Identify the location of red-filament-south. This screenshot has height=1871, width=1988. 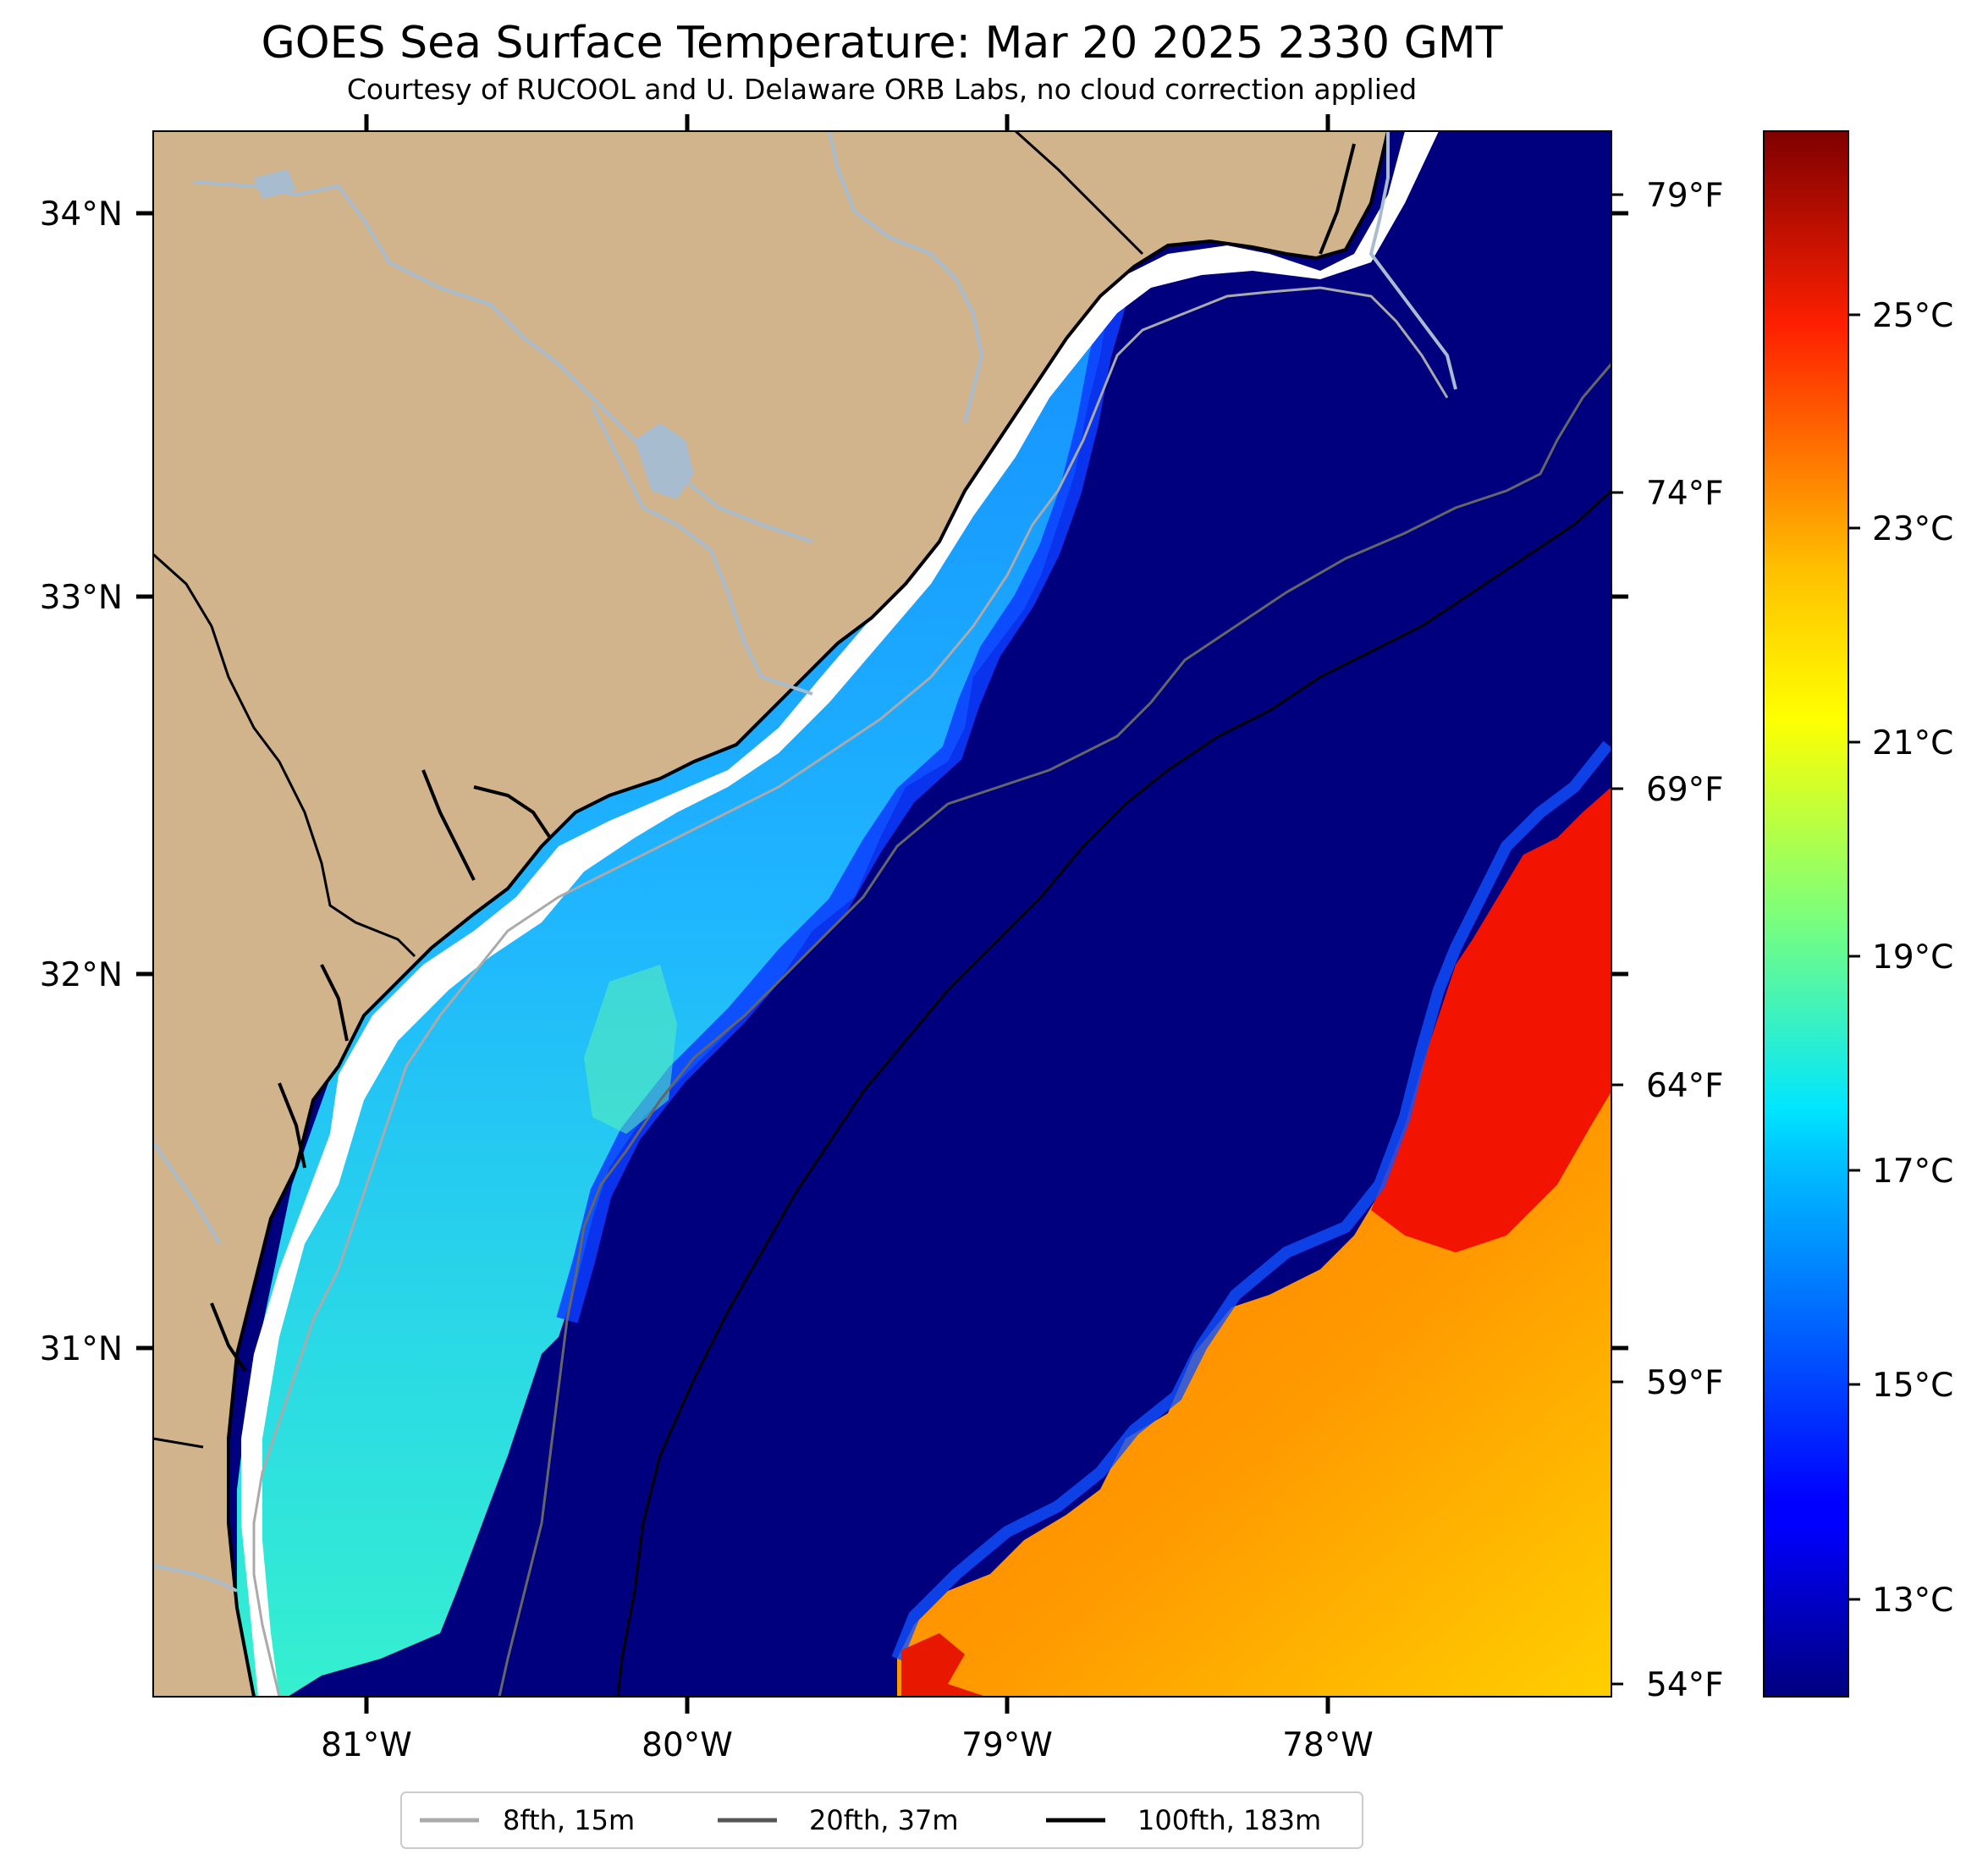
(943, 1665).